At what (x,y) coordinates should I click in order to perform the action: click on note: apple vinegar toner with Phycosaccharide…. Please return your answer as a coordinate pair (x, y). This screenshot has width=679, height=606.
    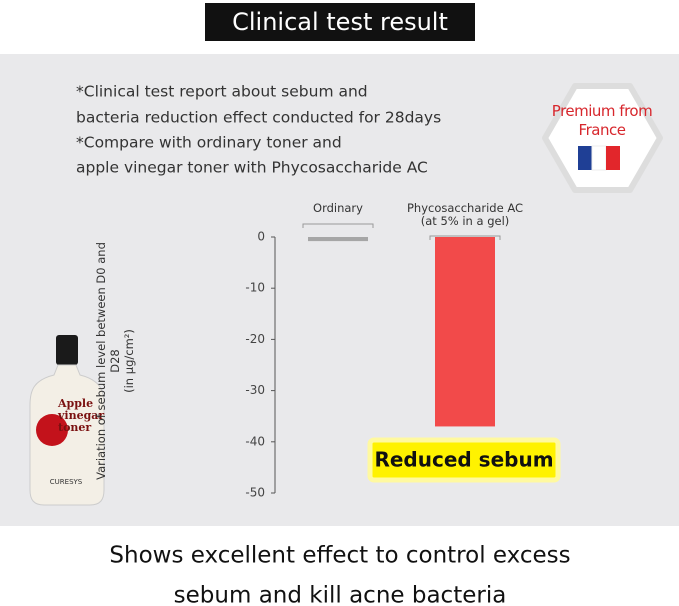
    Looking at the image, I should click on (252, 168).